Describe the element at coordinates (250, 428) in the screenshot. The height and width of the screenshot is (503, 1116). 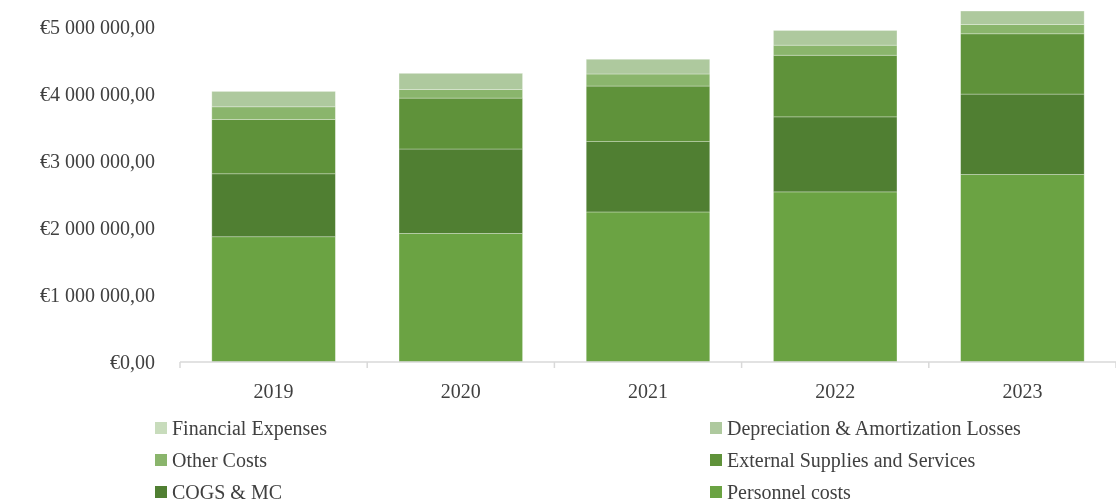
I see `legend-label: Financial Expenses` at that location.